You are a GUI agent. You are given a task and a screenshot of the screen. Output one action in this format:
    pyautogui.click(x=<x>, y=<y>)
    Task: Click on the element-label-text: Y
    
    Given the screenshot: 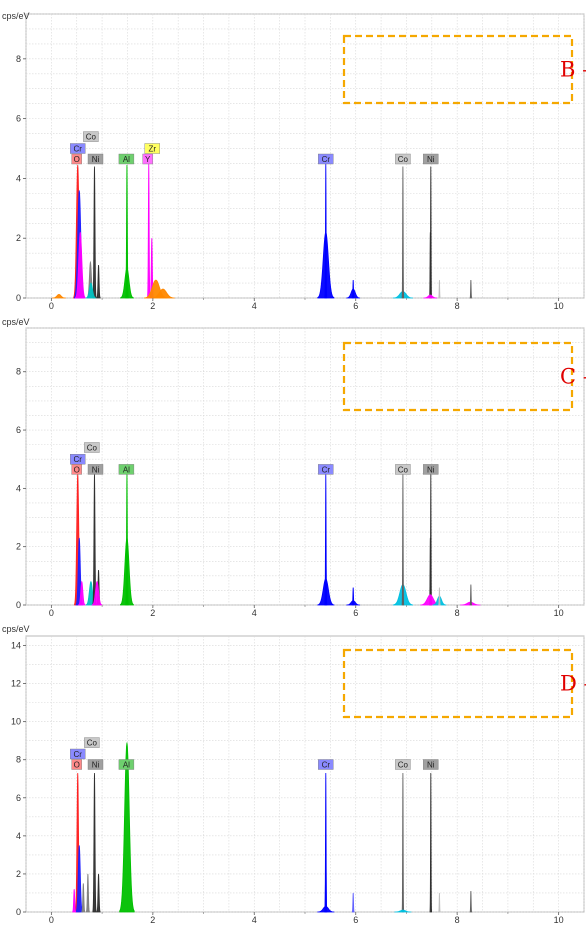 What is the action you would take?
    pyautogui.click(x=148, y=159)
    